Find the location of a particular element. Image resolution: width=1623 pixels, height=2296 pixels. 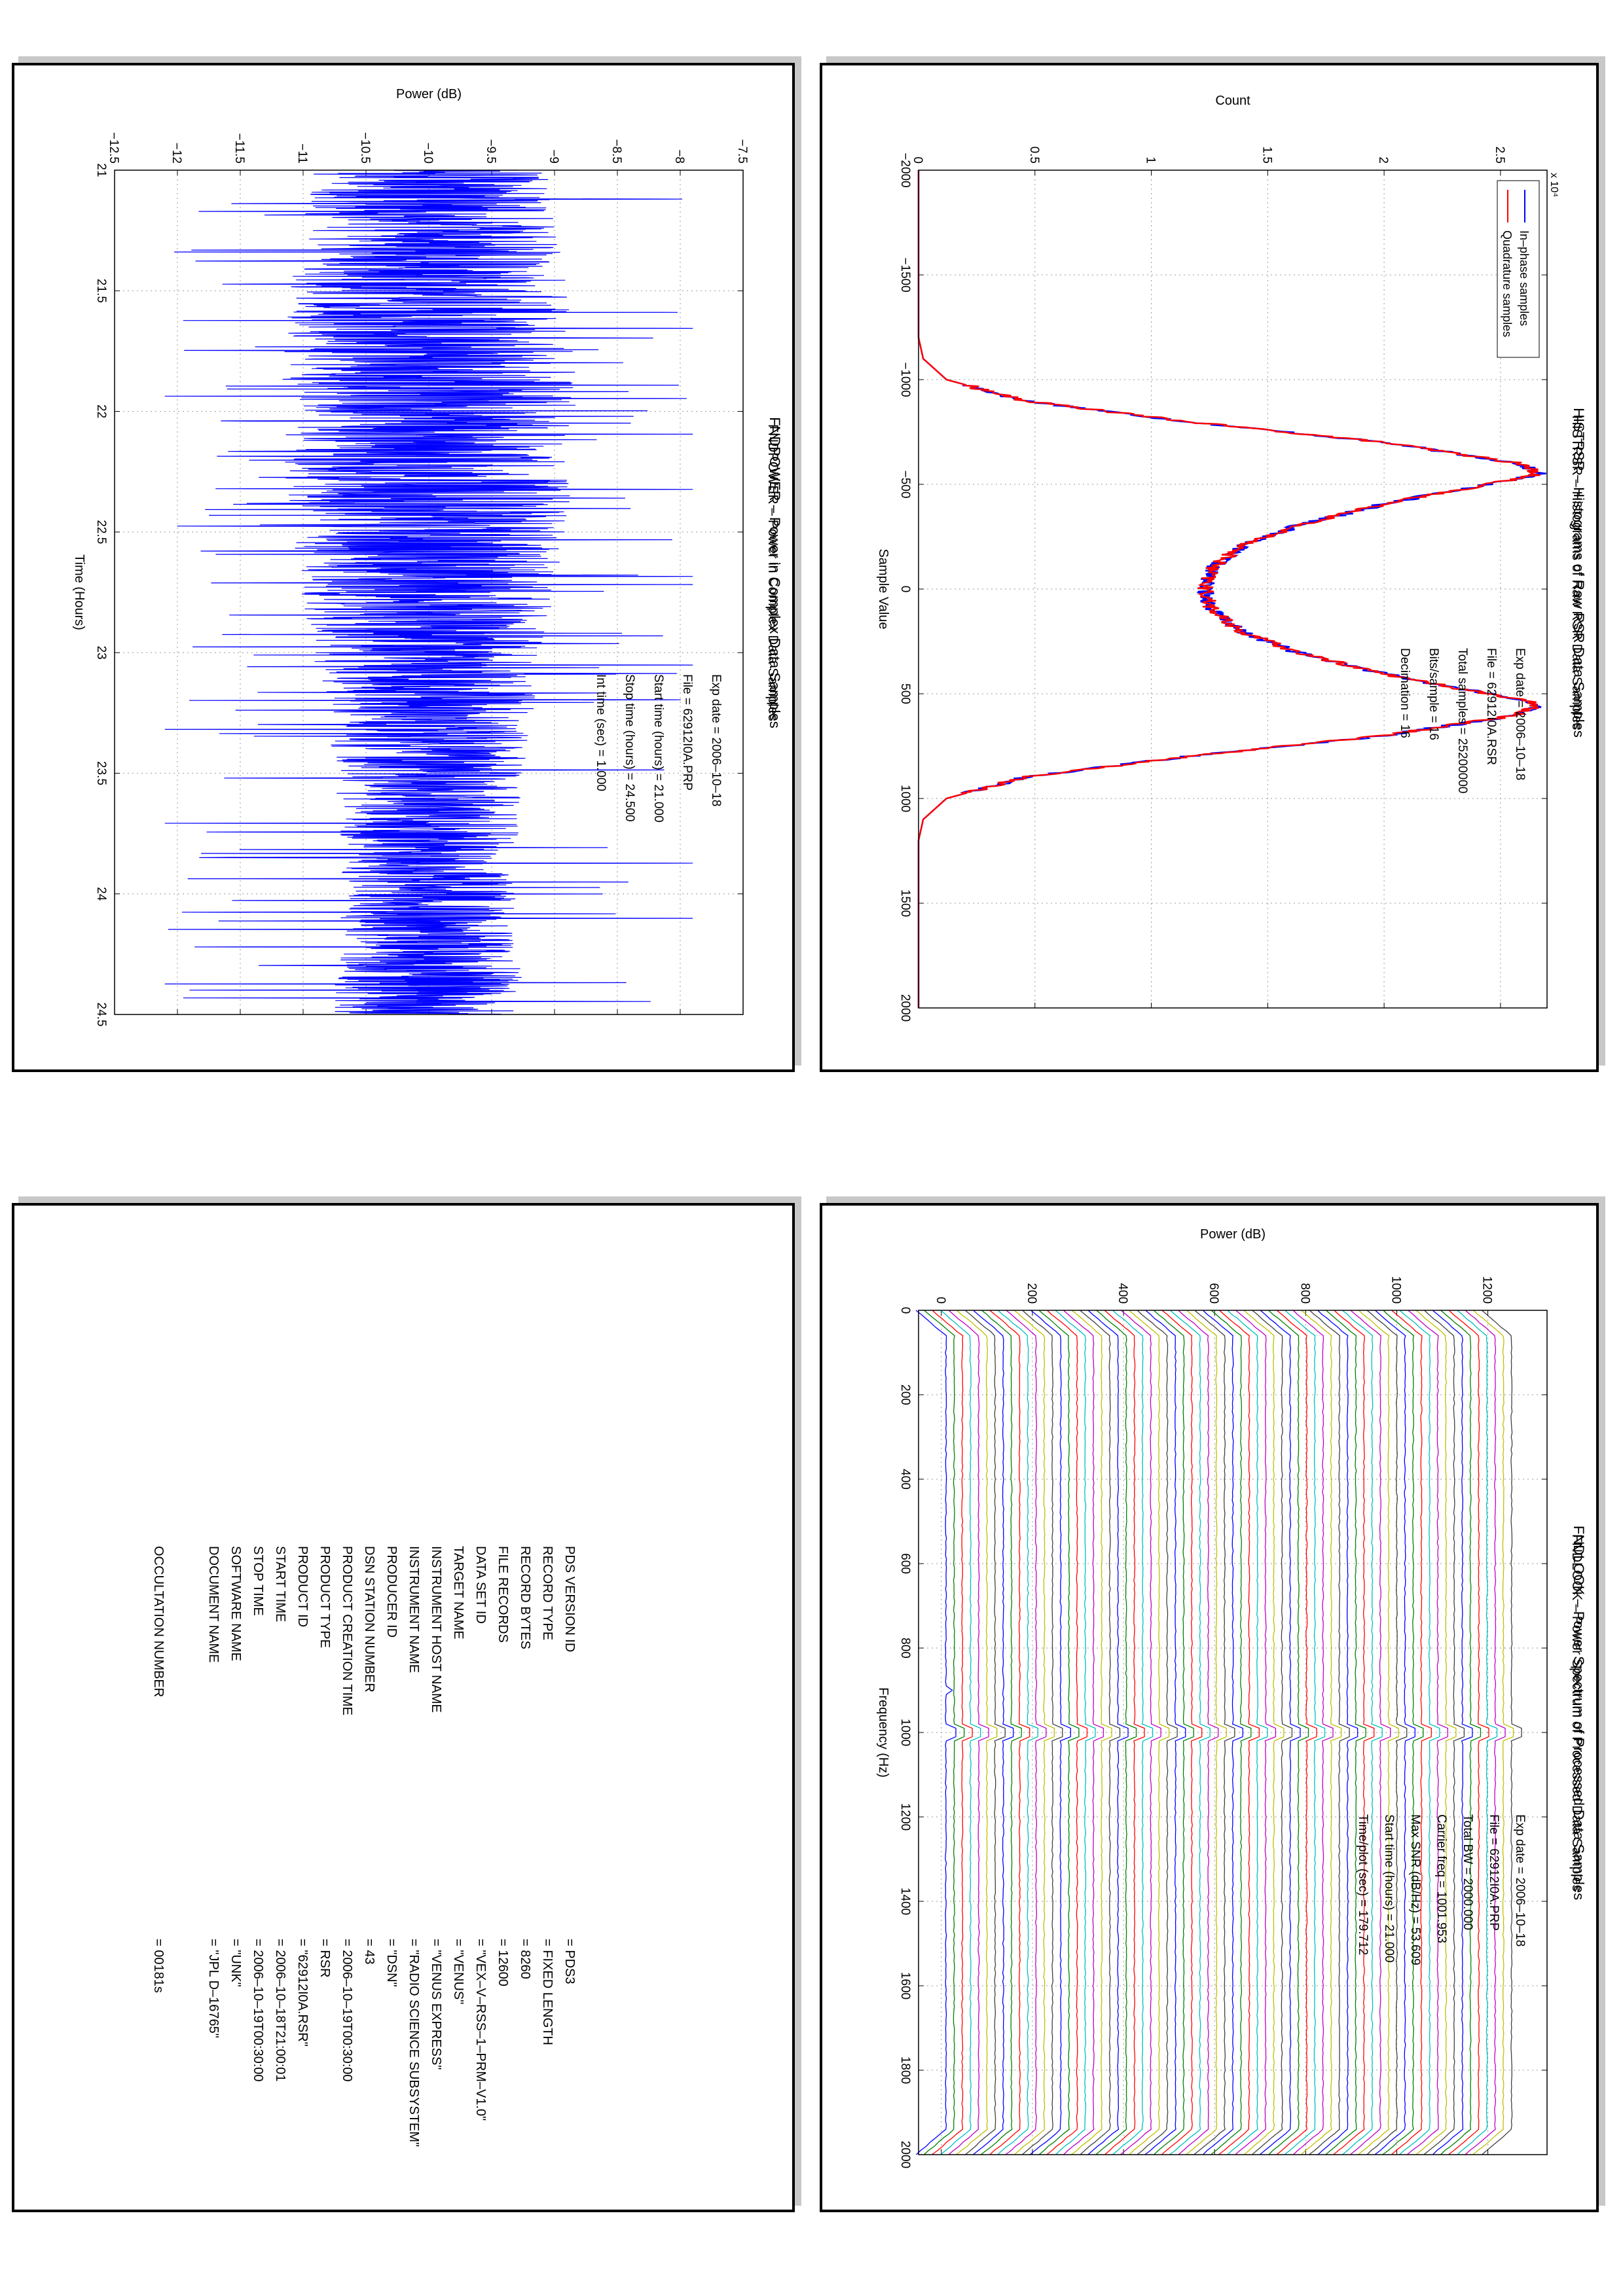

x-tick-label: 1000 is located at coordinates (905, 1733).